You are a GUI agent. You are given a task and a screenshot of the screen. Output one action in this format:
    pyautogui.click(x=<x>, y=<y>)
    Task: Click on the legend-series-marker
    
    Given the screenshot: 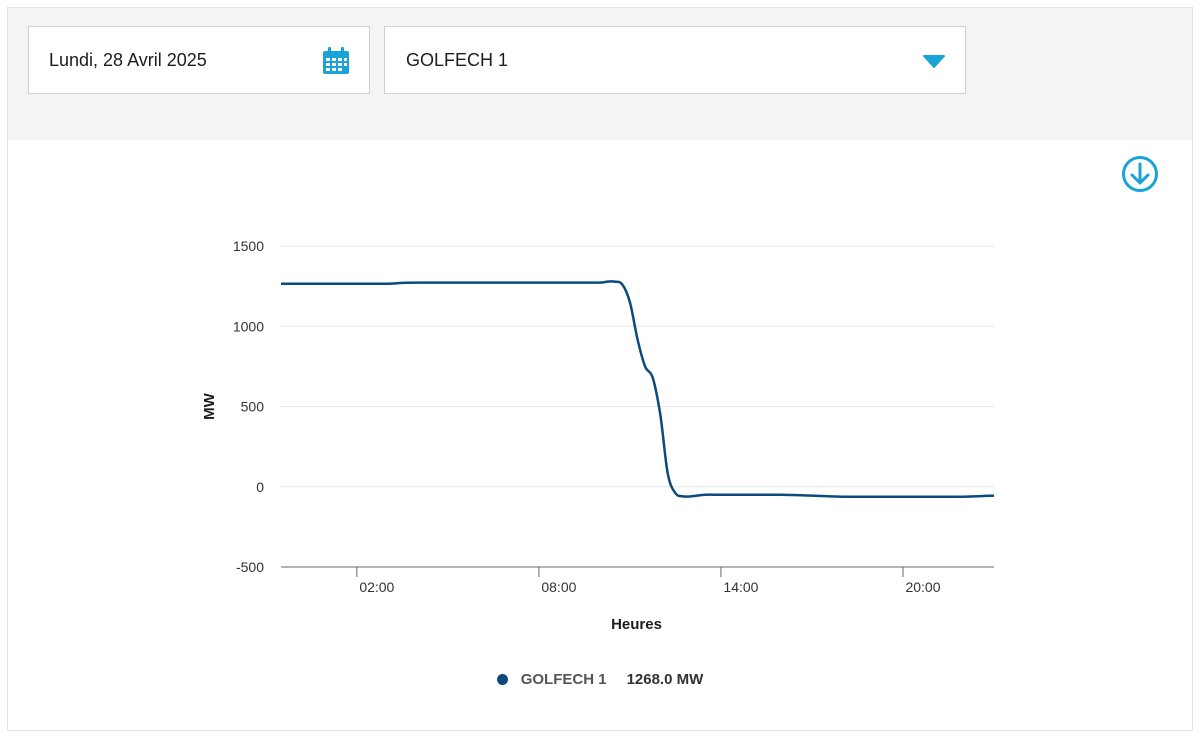 What is the action you would take?
    pyautogui.click(x=502, y=679)
    